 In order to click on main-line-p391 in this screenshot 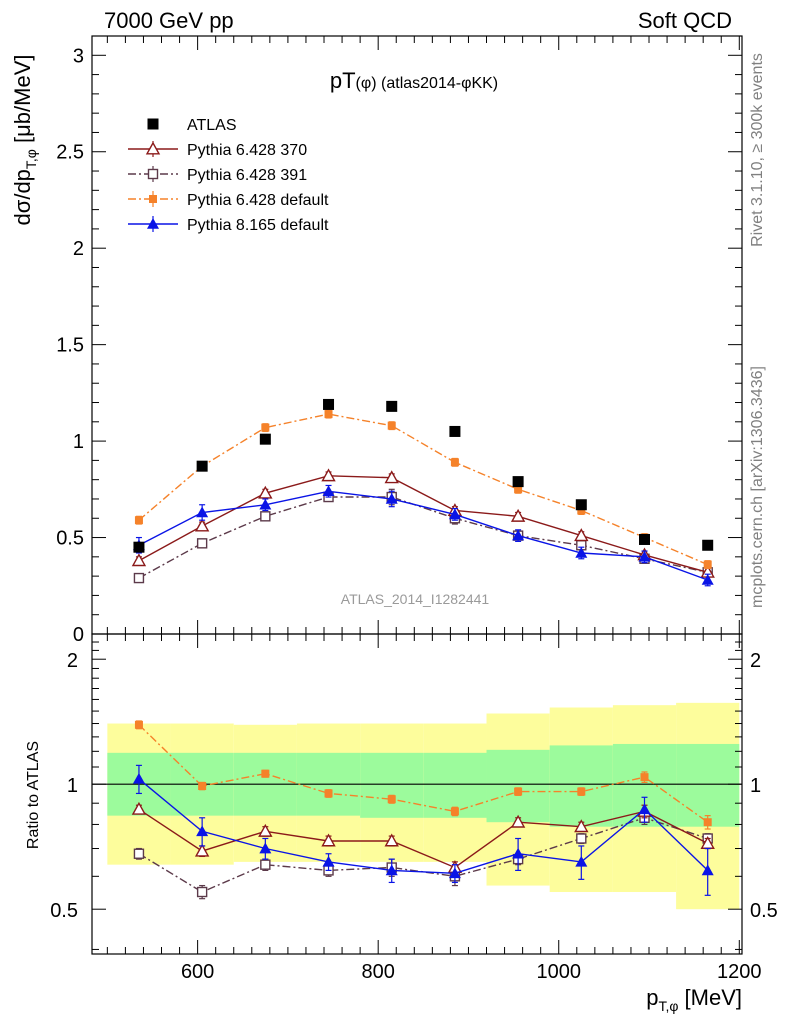, I will do `click(423, 537)`.